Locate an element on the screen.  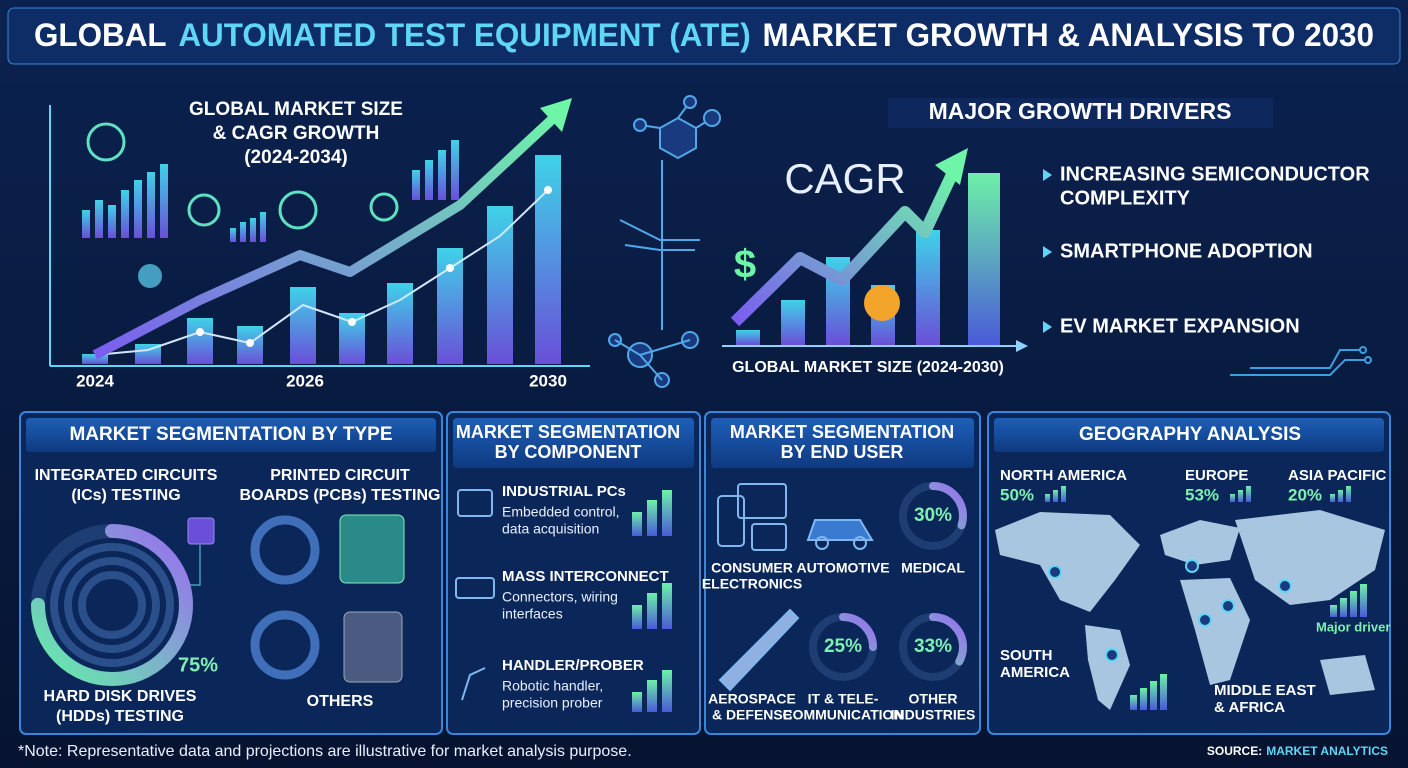
panel-title: BY END USER is located at coordinates (842, 452).